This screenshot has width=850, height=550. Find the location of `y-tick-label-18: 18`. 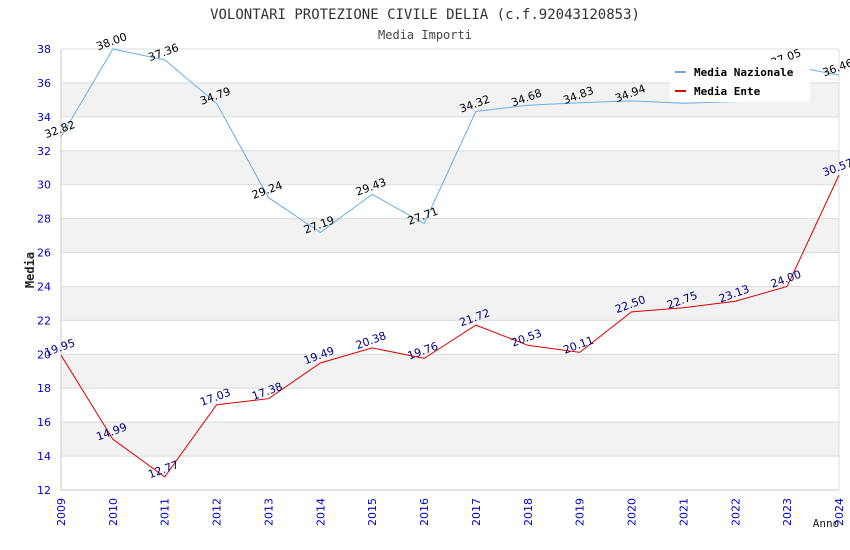

y-tick-label-18: 18 is located at coordinates (44, 388).